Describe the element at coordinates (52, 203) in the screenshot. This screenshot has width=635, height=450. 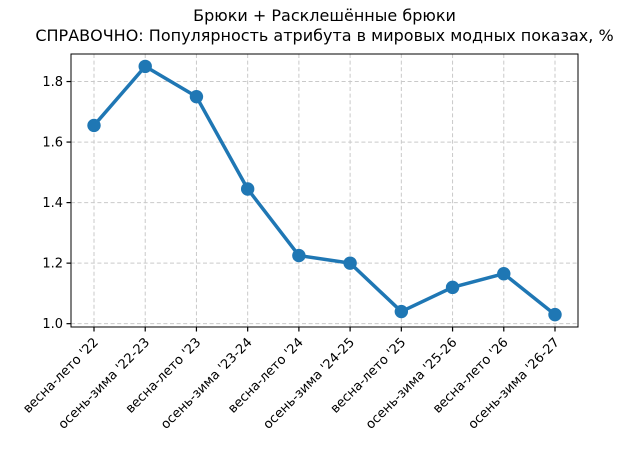
I see `y-tick-label: 1.4` at that location.